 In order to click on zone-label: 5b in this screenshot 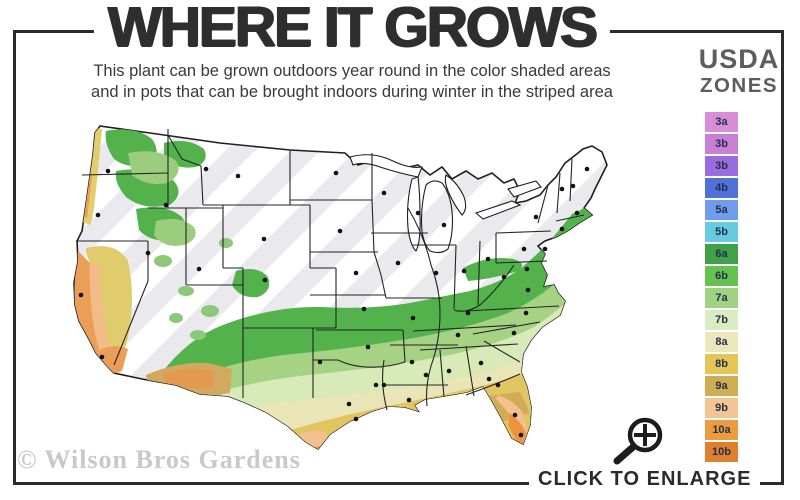, I will do `click(721, 232)`.